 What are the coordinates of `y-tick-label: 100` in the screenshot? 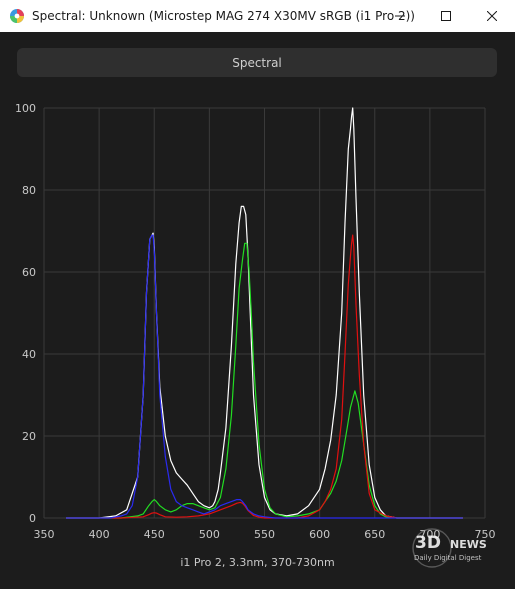 It's located at (25, 108).